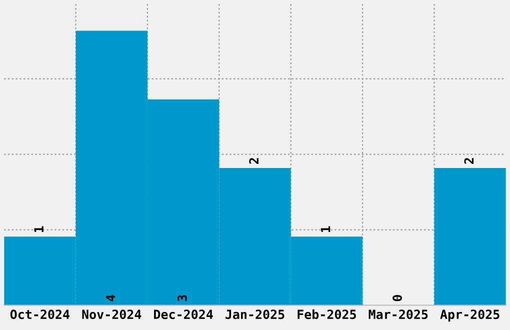  I want to click on x-tick-label: Mar-2025, so click(398, 315).